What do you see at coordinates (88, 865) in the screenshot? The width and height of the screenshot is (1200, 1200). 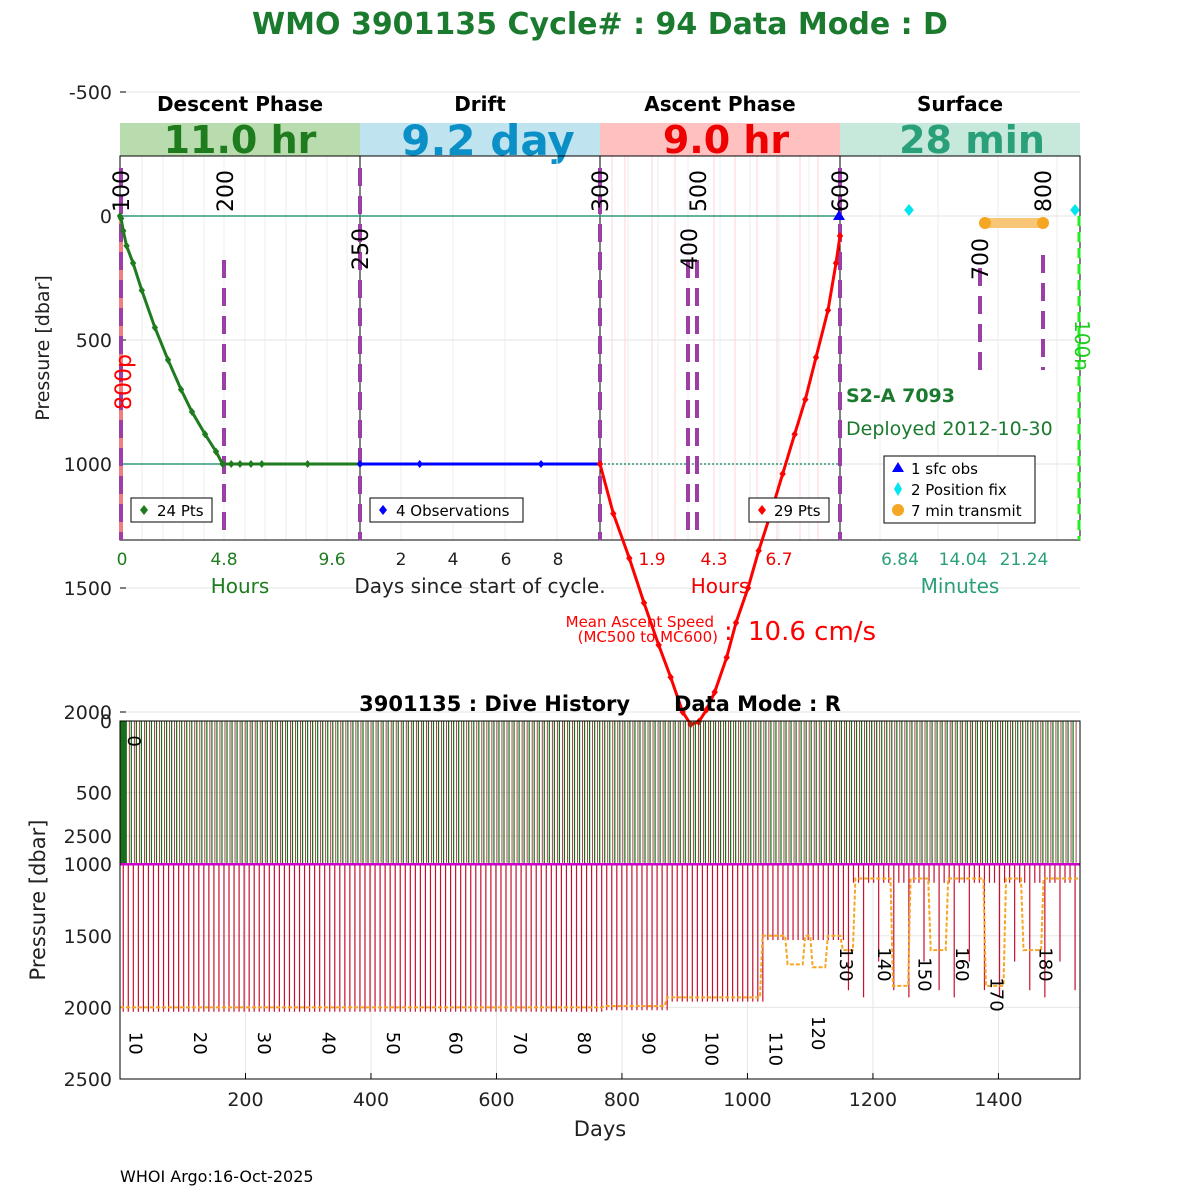 I see `bottom-y-tick-label: 1000` at bounding box center [88, 865].